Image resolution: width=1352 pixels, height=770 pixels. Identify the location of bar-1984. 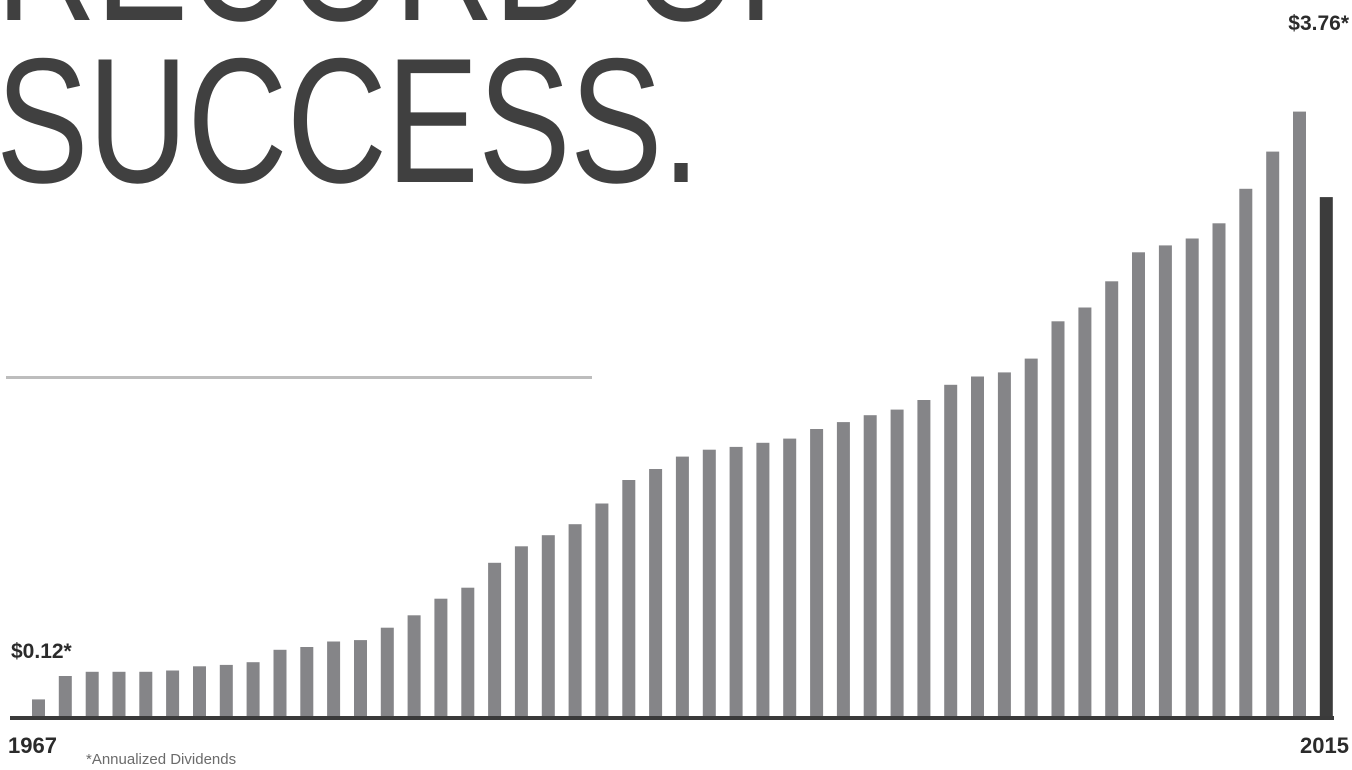
(495, 639).